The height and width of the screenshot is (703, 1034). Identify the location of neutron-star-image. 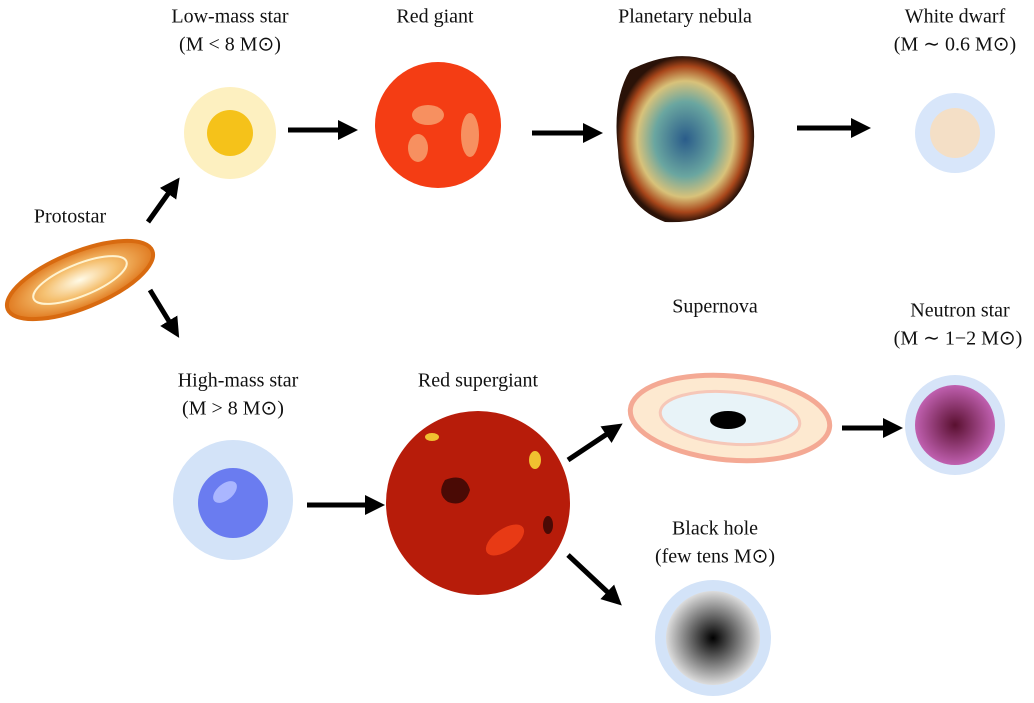
(955, 425).